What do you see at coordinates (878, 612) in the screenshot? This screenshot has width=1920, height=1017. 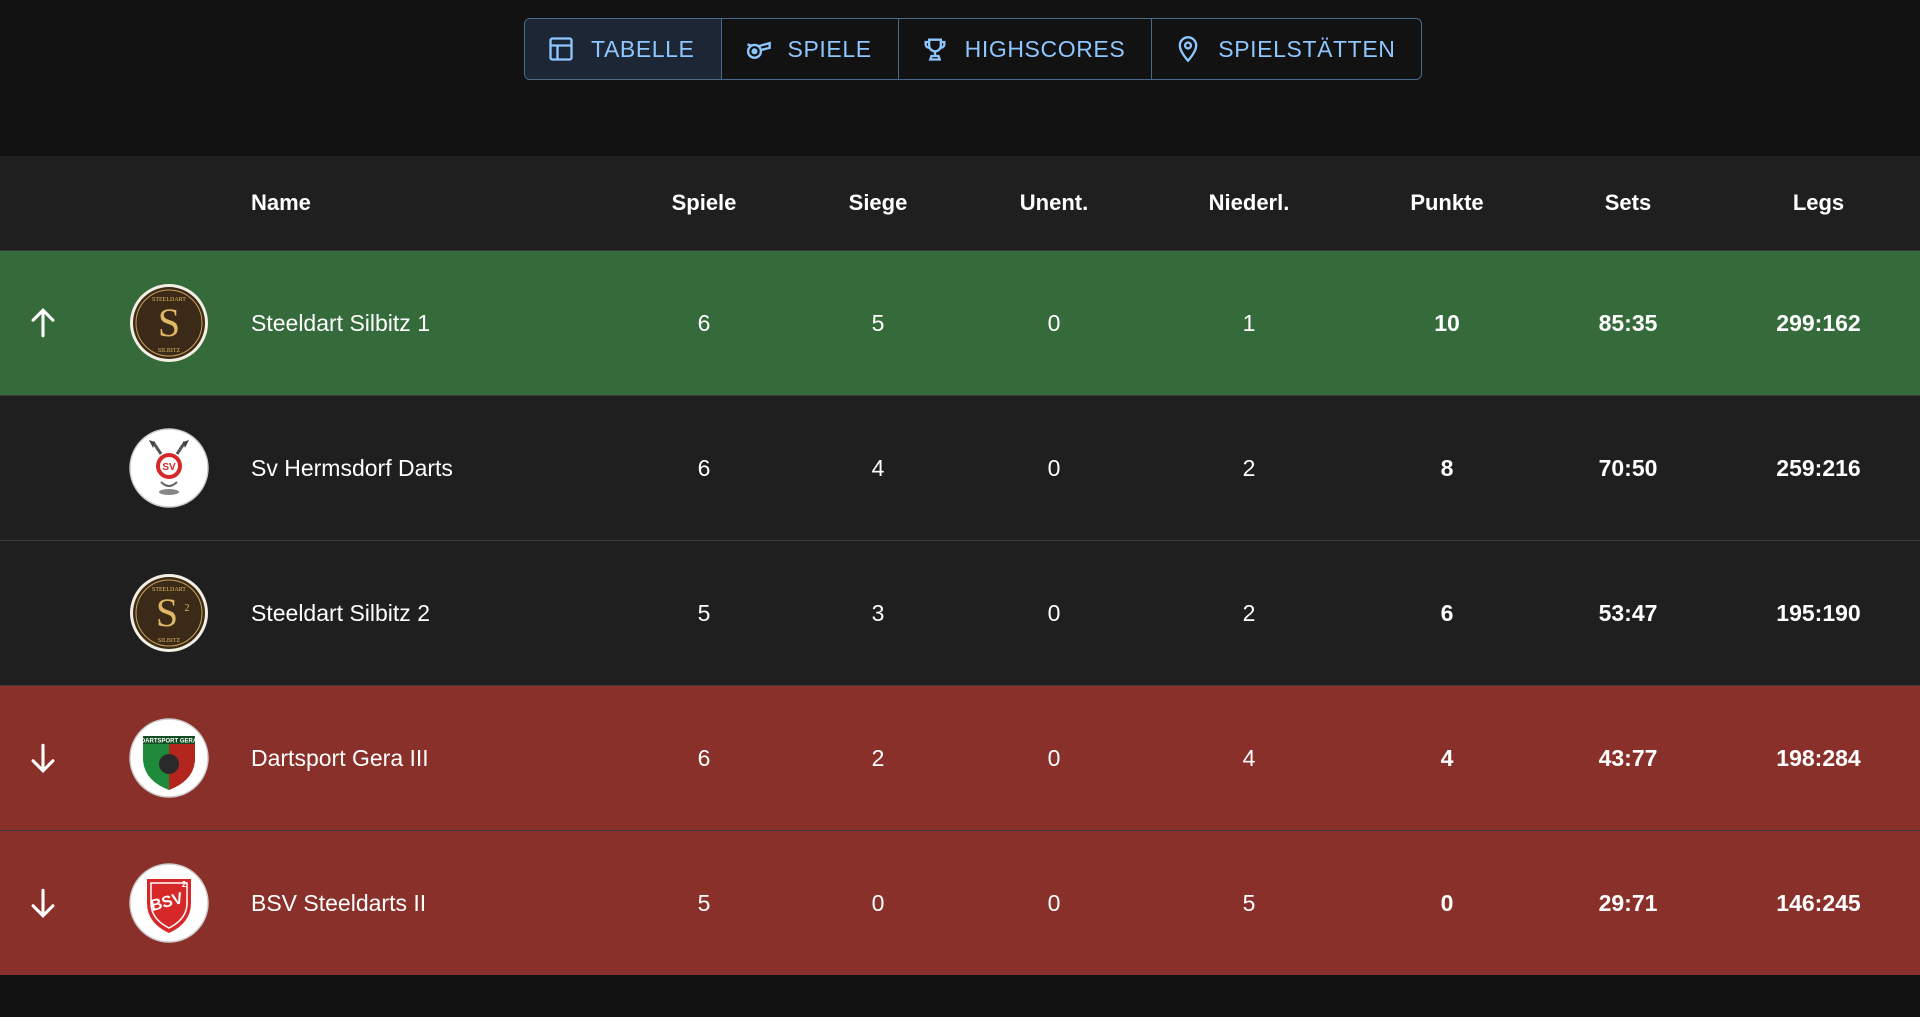 I see `cell-siege: 3` at bounding box center [878, 612].